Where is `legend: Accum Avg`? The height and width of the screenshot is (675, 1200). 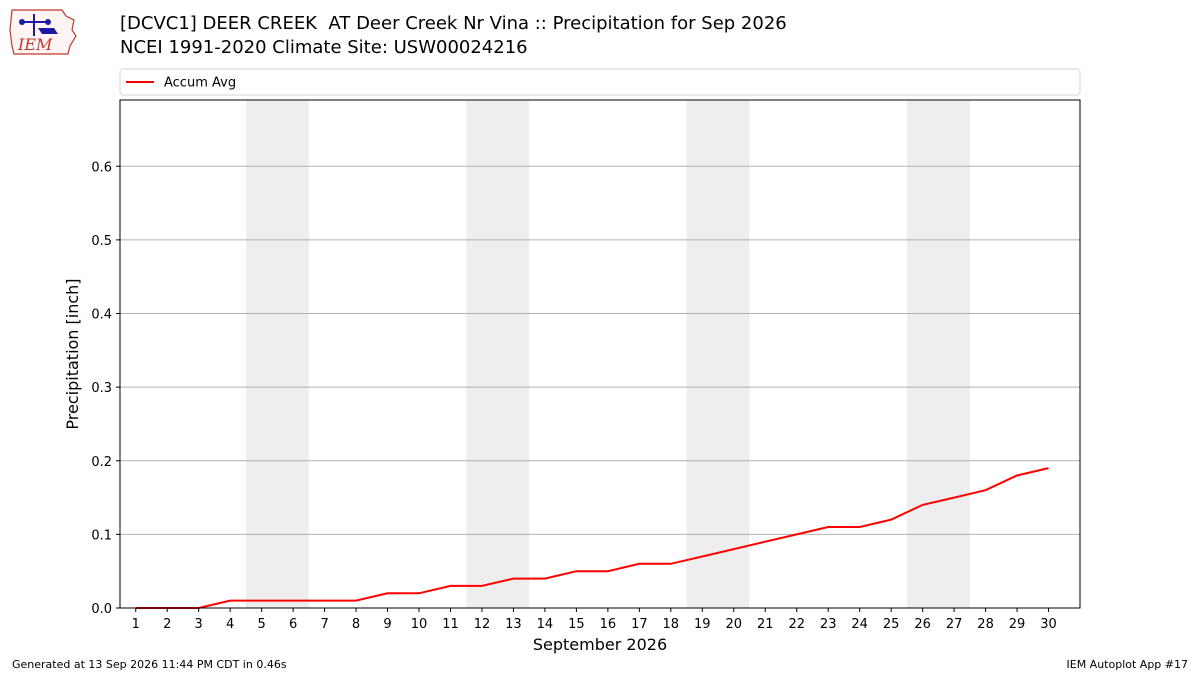
legend: Accum Avg is located at coordinates (600, 82).